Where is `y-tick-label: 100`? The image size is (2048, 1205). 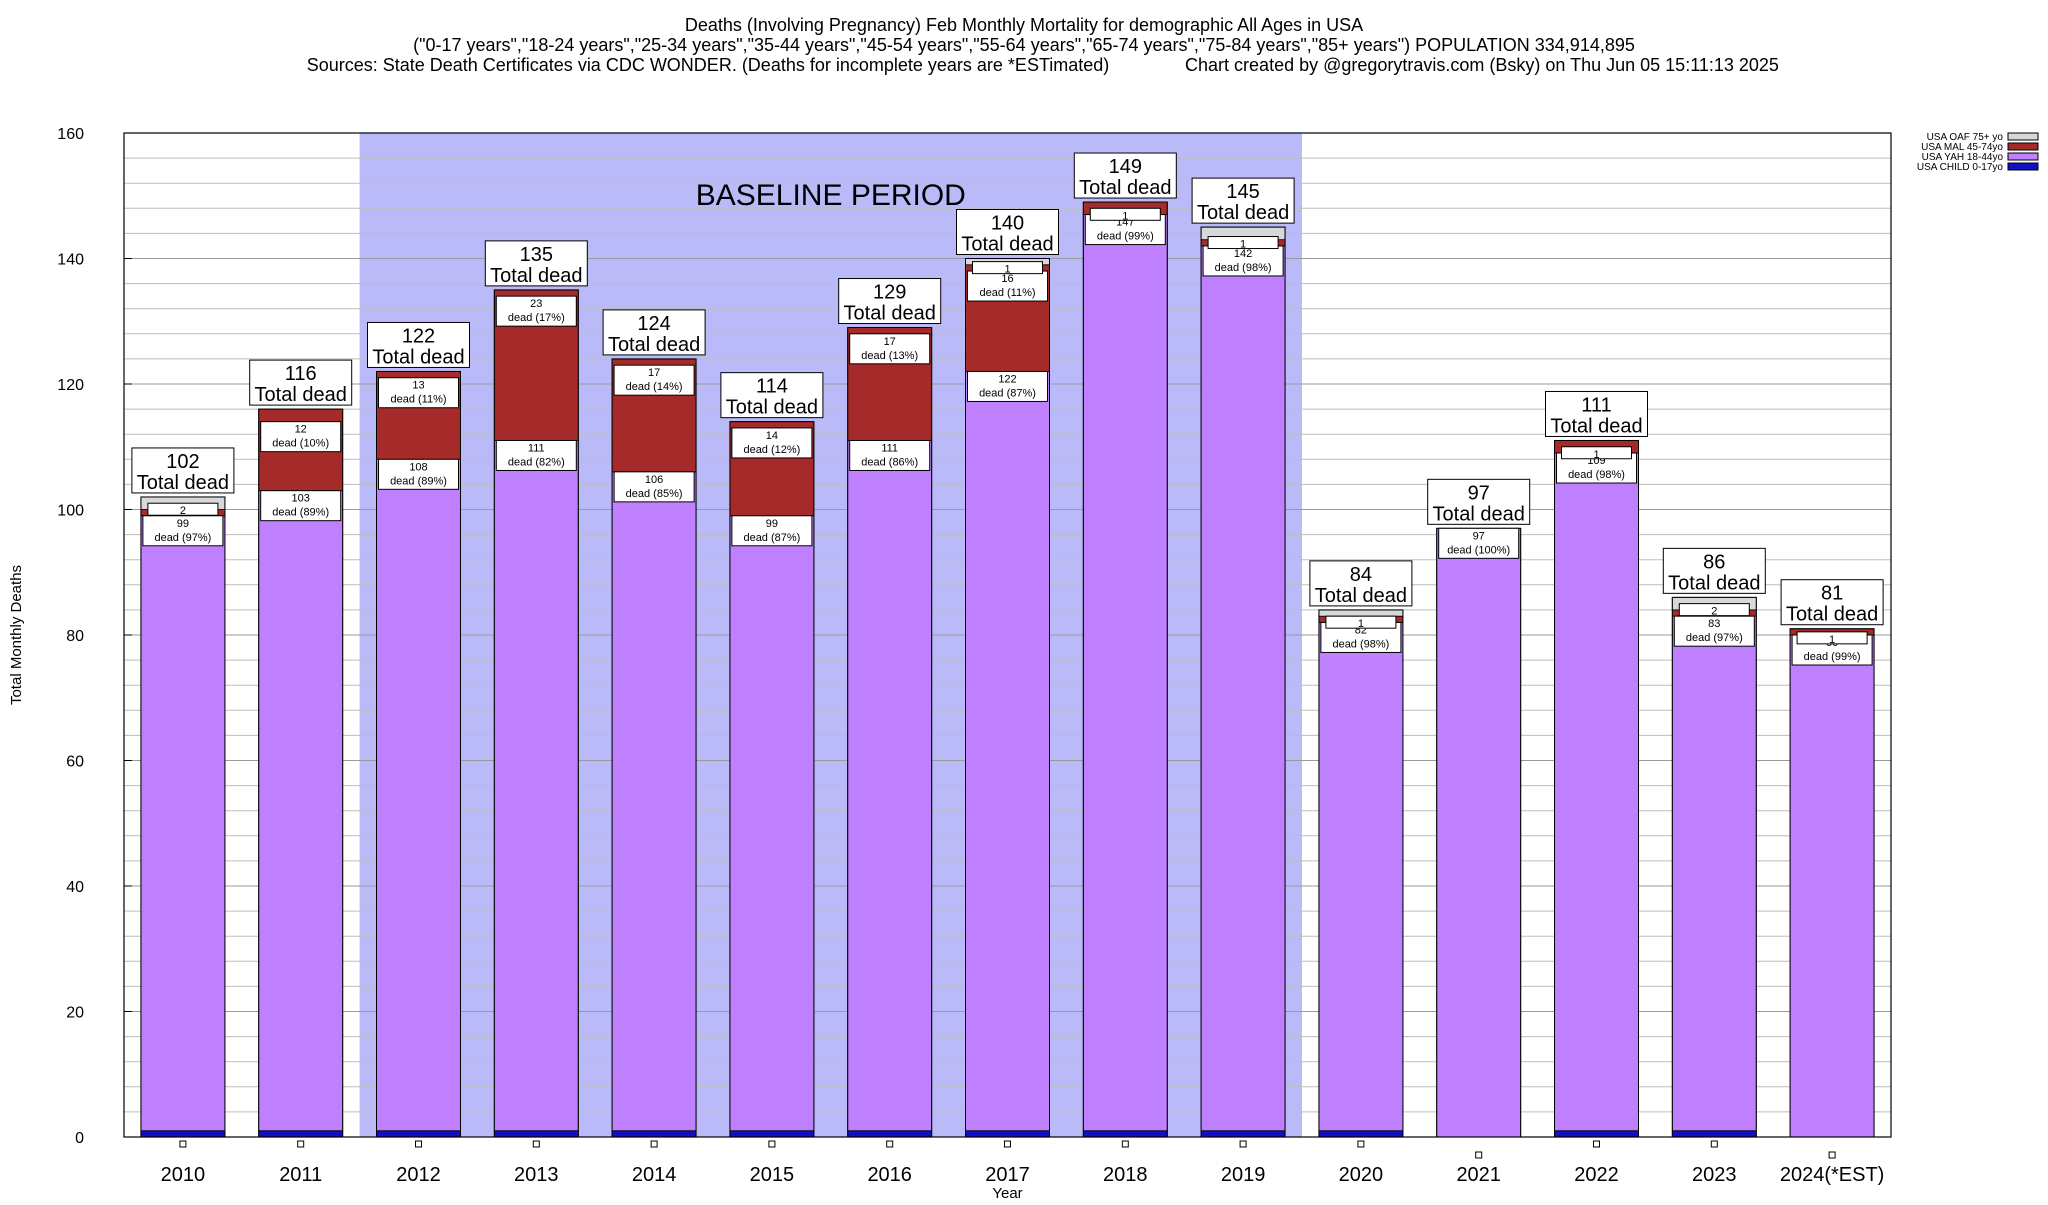
y-tick-label: 100 is located at coordinates (70, 511).